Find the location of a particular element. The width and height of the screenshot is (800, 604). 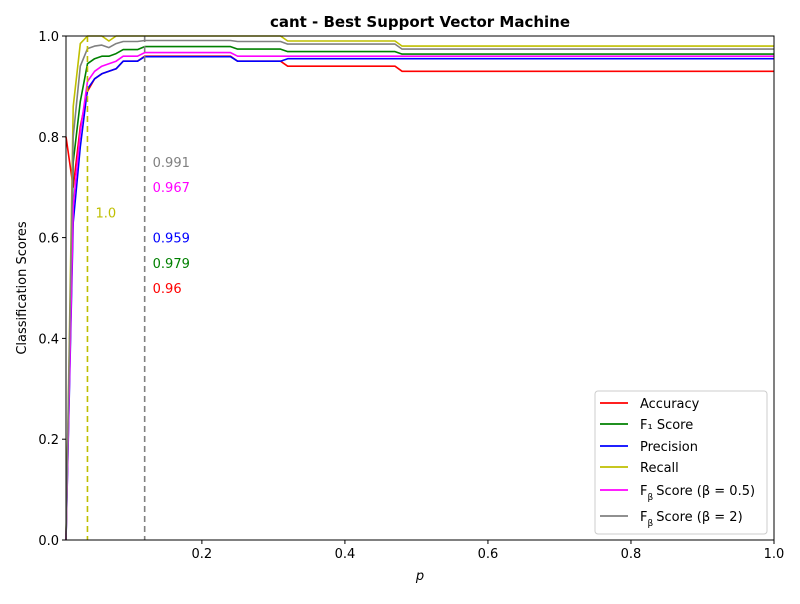

annotation-label: 0.979 is located at coordinates (171, 264).